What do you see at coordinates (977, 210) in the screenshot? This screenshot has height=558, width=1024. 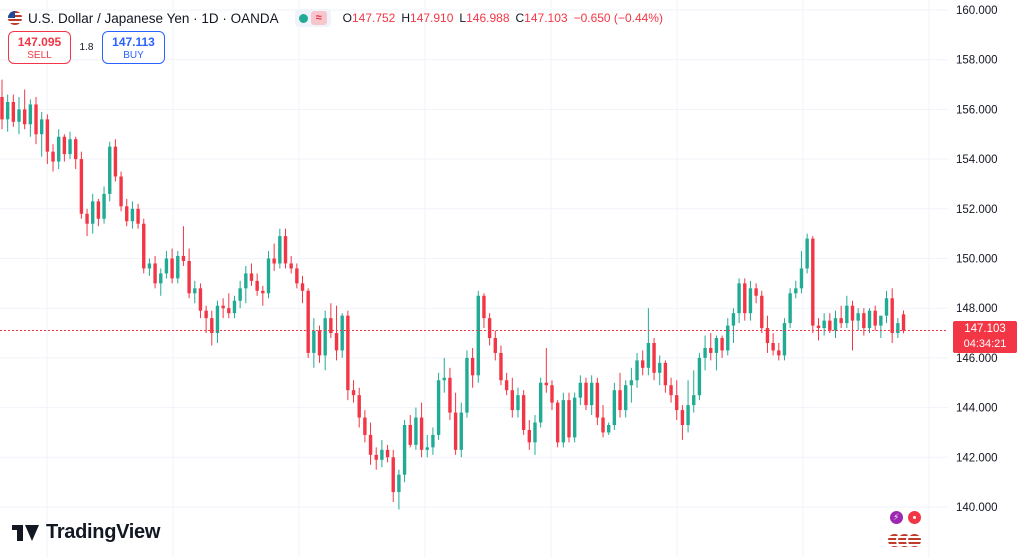 I see `y-tick-label: 152.000` at bounding box center [977, 210].